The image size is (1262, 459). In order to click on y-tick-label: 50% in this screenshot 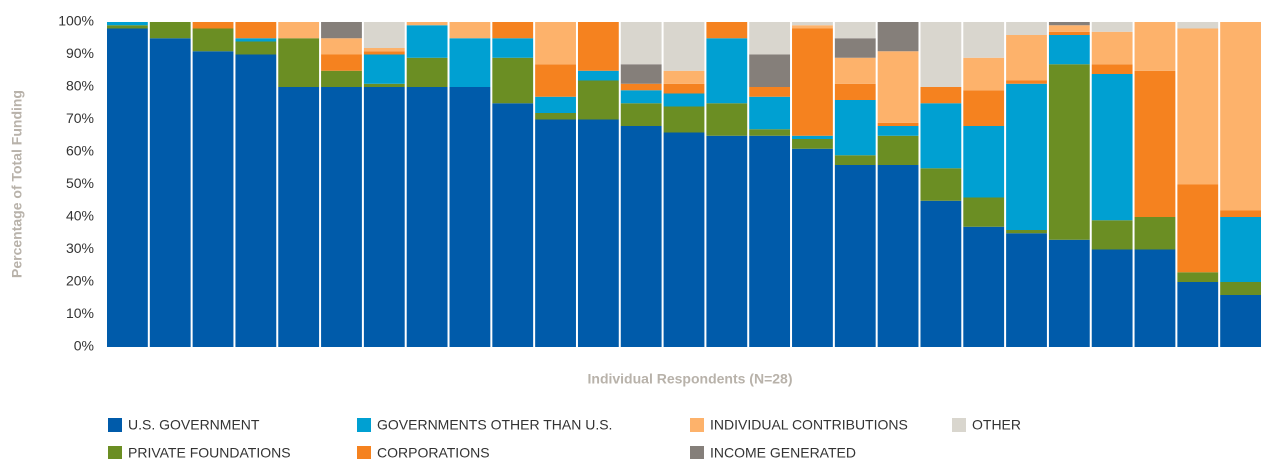, I will do `click(80, 183)`.